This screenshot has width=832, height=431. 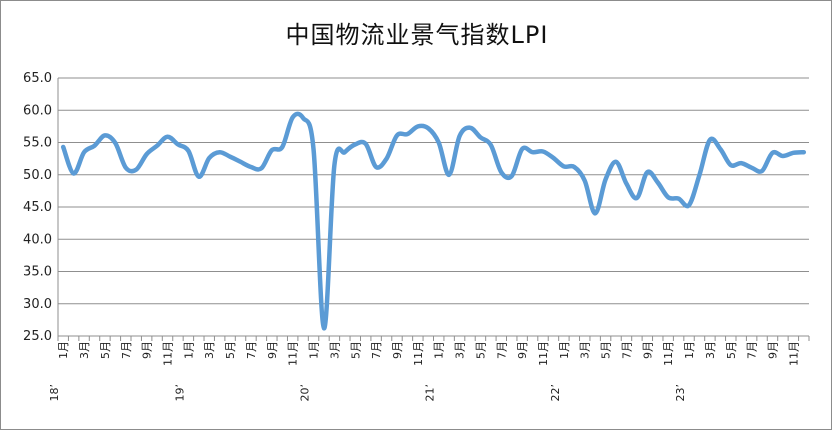 What do you see at coordinates (417, 35) in the screenshot?
I see `chart-title: 中国物流业景气指数LPI` at bounding box center [417, 35].